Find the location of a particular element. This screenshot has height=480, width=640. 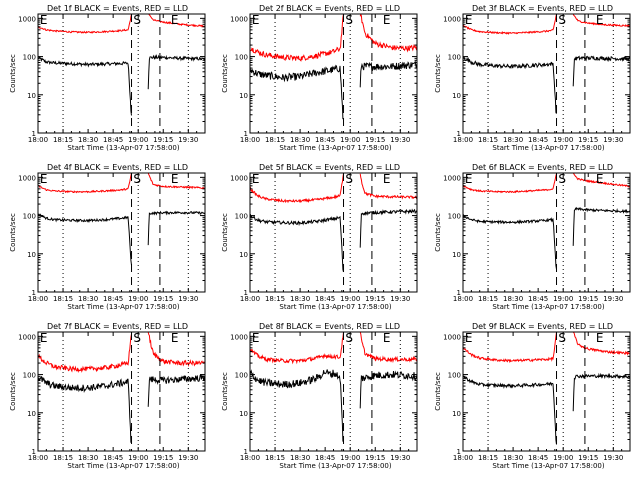

panel-title: Det 1f BLACK = Events, RED = LLD is located at coordinates (117, 8).